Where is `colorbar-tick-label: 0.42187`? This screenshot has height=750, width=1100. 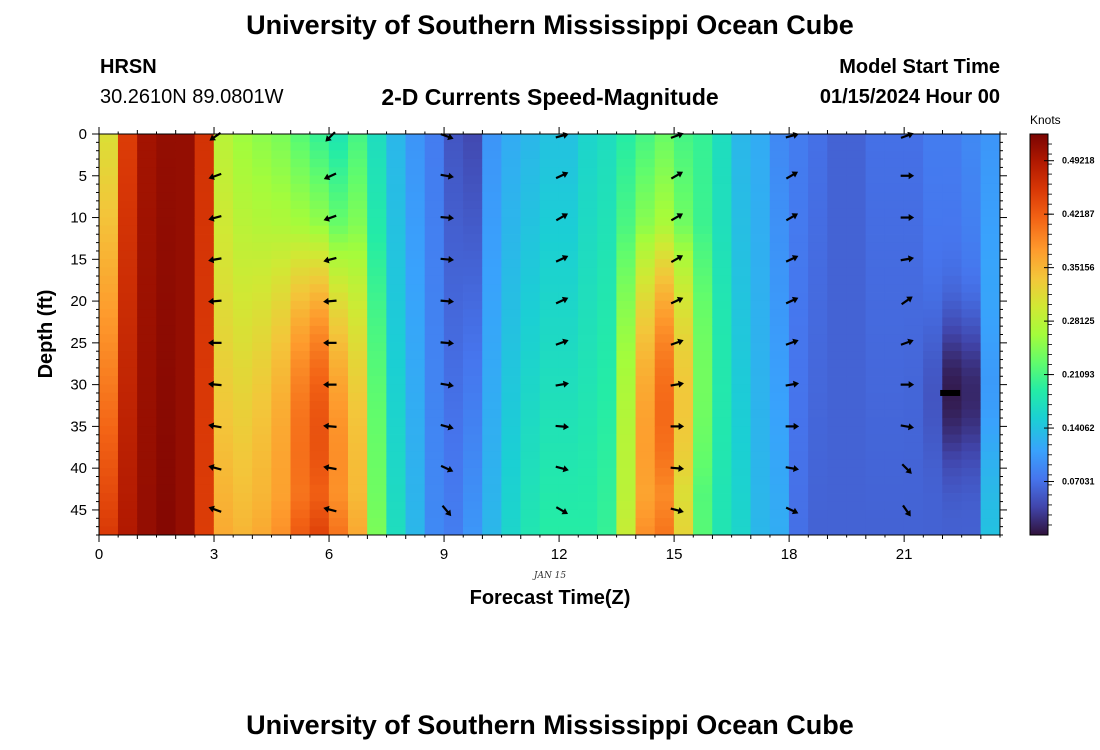
colorbar-tick-label: 0.42187 is located at coordinates (1078, 214).